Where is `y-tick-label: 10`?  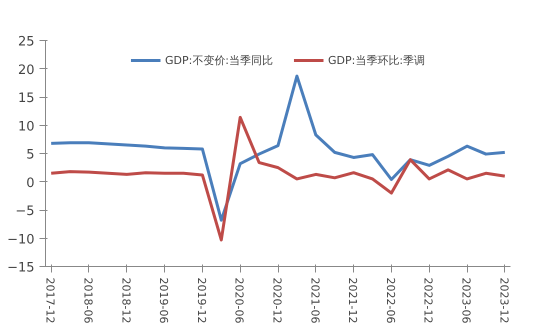 y-tick-label: 10 is located at coordinates (26, 126).